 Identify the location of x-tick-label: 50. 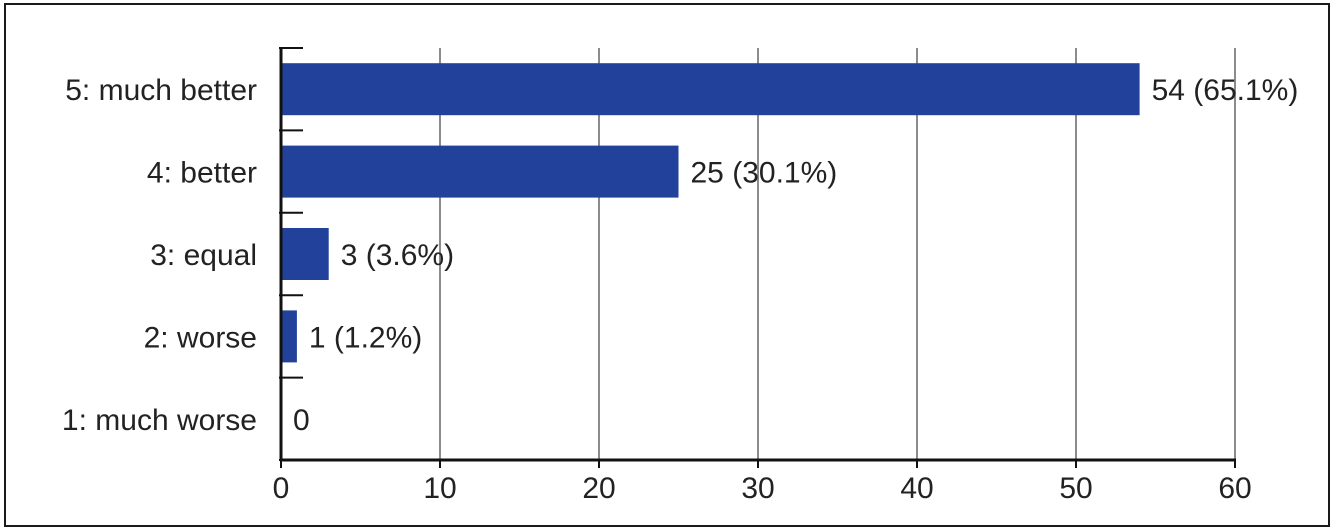
(1075, 488).